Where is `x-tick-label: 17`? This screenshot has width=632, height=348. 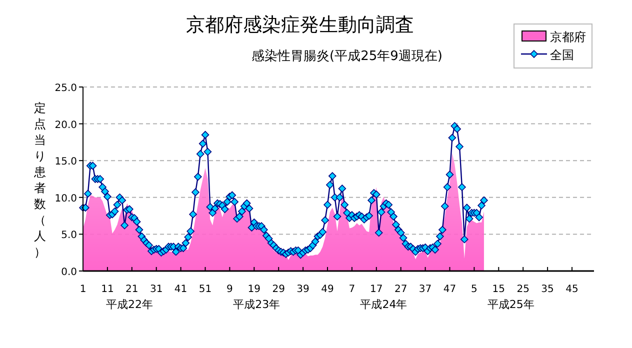
x-tick-label: 17 is located at coordinates (376, 289).